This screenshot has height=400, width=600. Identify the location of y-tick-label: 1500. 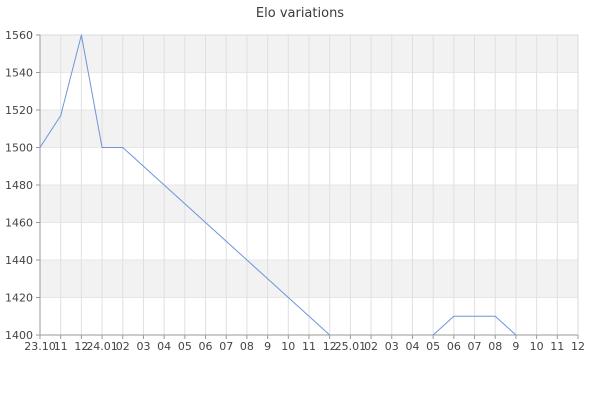
(19, 148).